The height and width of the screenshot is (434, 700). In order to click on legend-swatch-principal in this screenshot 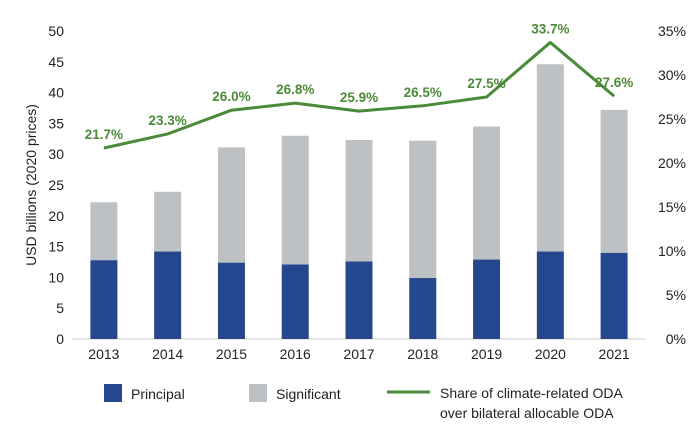, I will do `click(113, 393)`.